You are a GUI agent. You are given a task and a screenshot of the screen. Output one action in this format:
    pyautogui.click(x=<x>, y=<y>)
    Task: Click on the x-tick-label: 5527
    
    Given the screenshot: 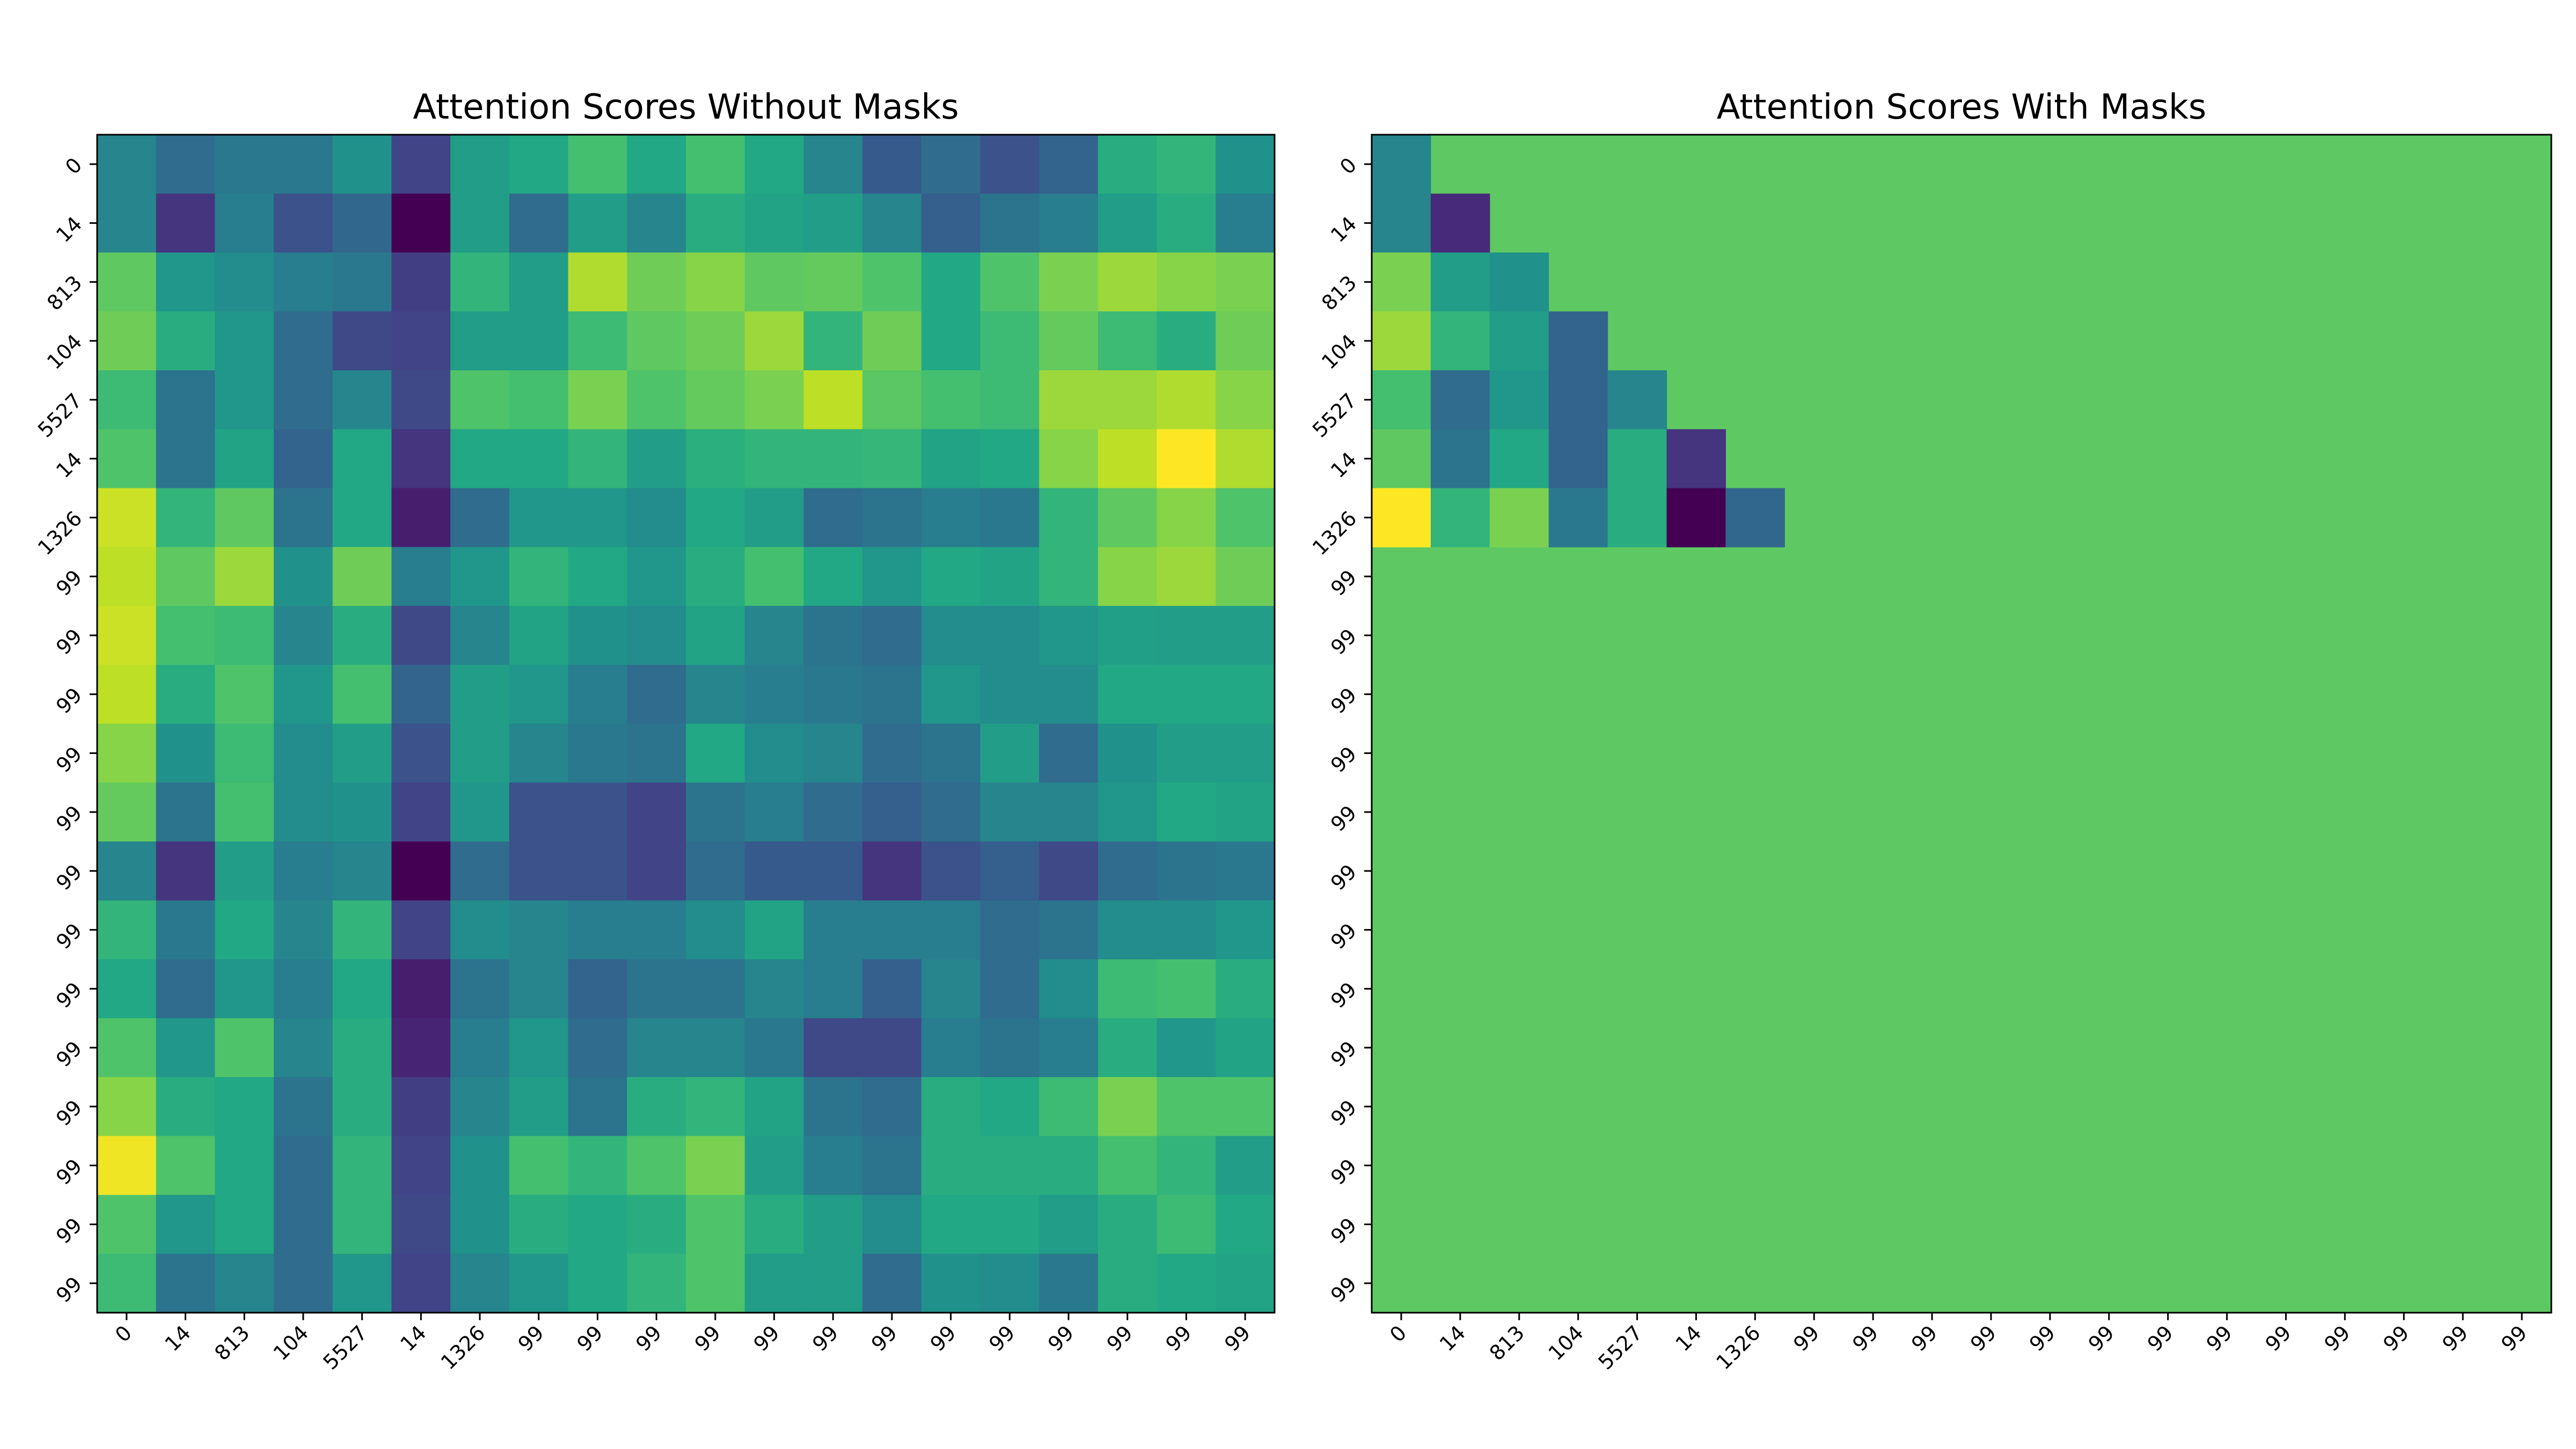 What is the action you would take?
    pyautogui.click(x=345, y=1347)
    